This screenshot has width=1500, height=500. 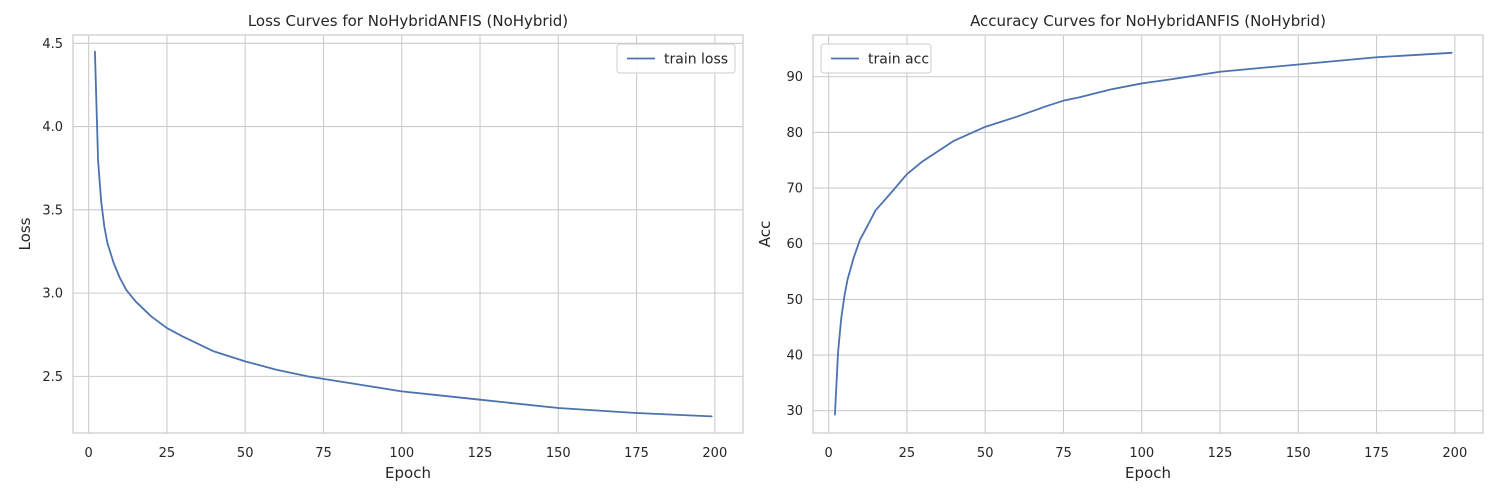 I want to click on y-tick-label: 80, so click(x=794, y=133).